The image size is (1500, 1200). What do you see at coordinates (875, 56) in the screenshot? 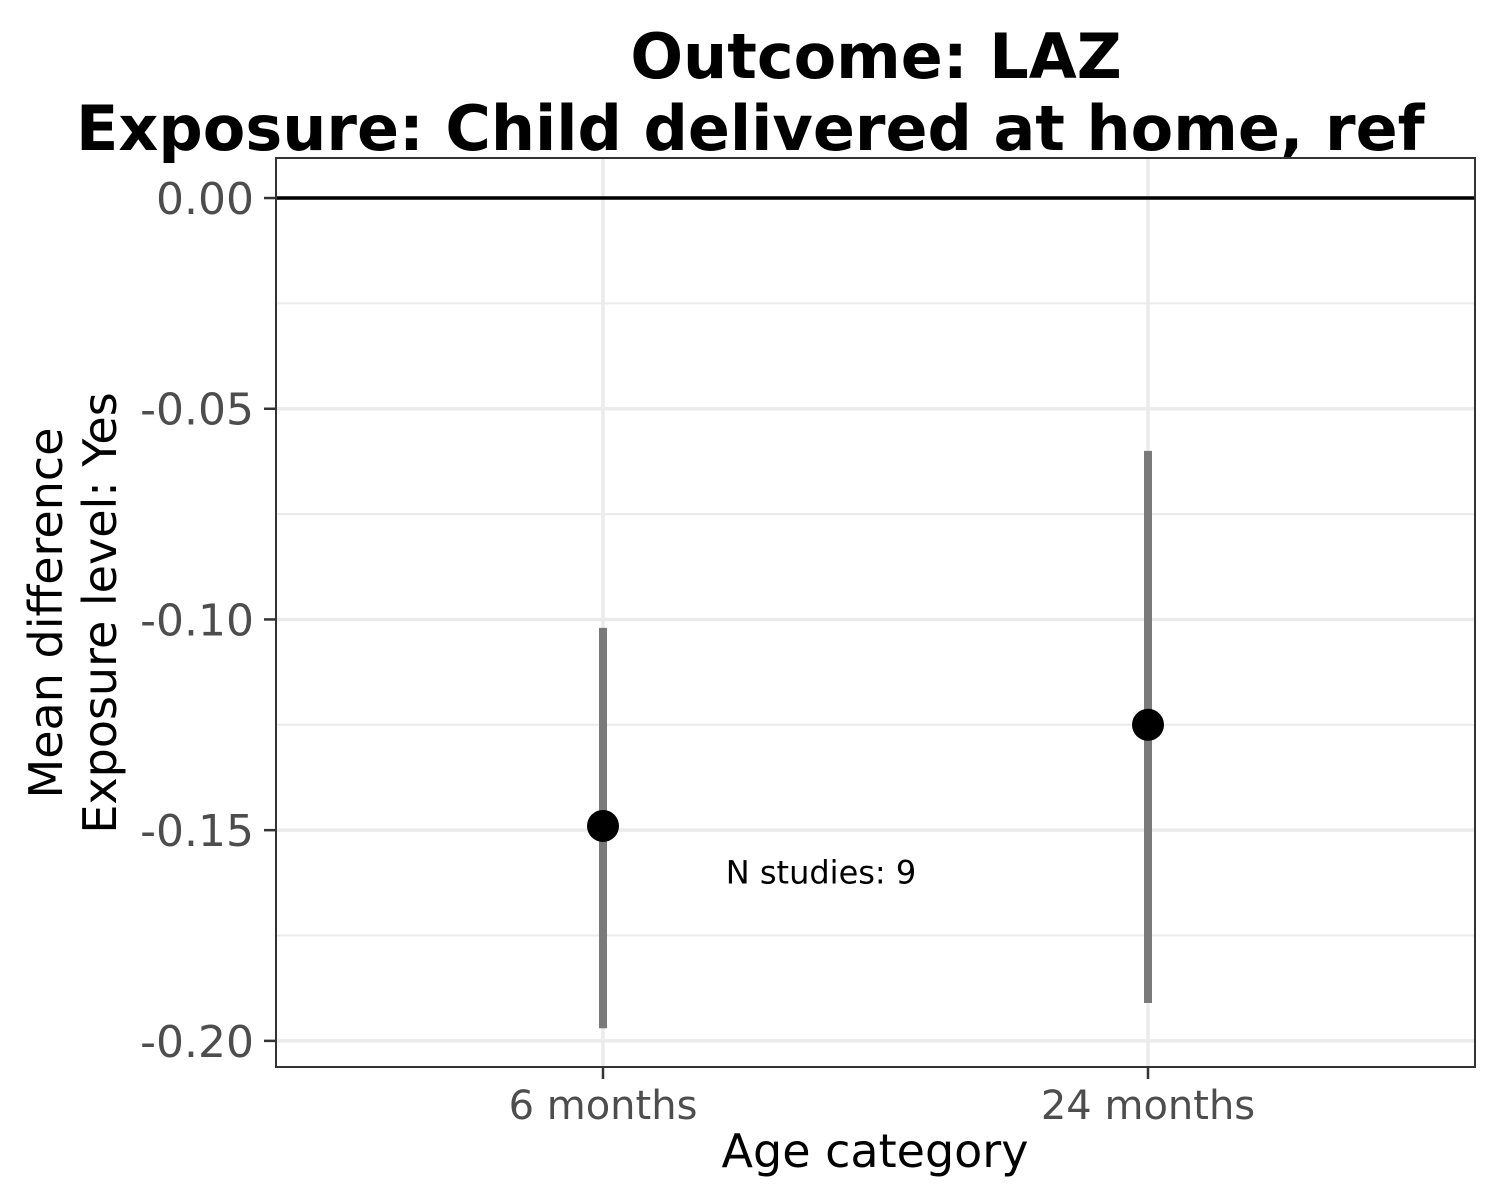
I see `chart-title-line1: Outcome: LAZ` at bounding box center [875, 56].